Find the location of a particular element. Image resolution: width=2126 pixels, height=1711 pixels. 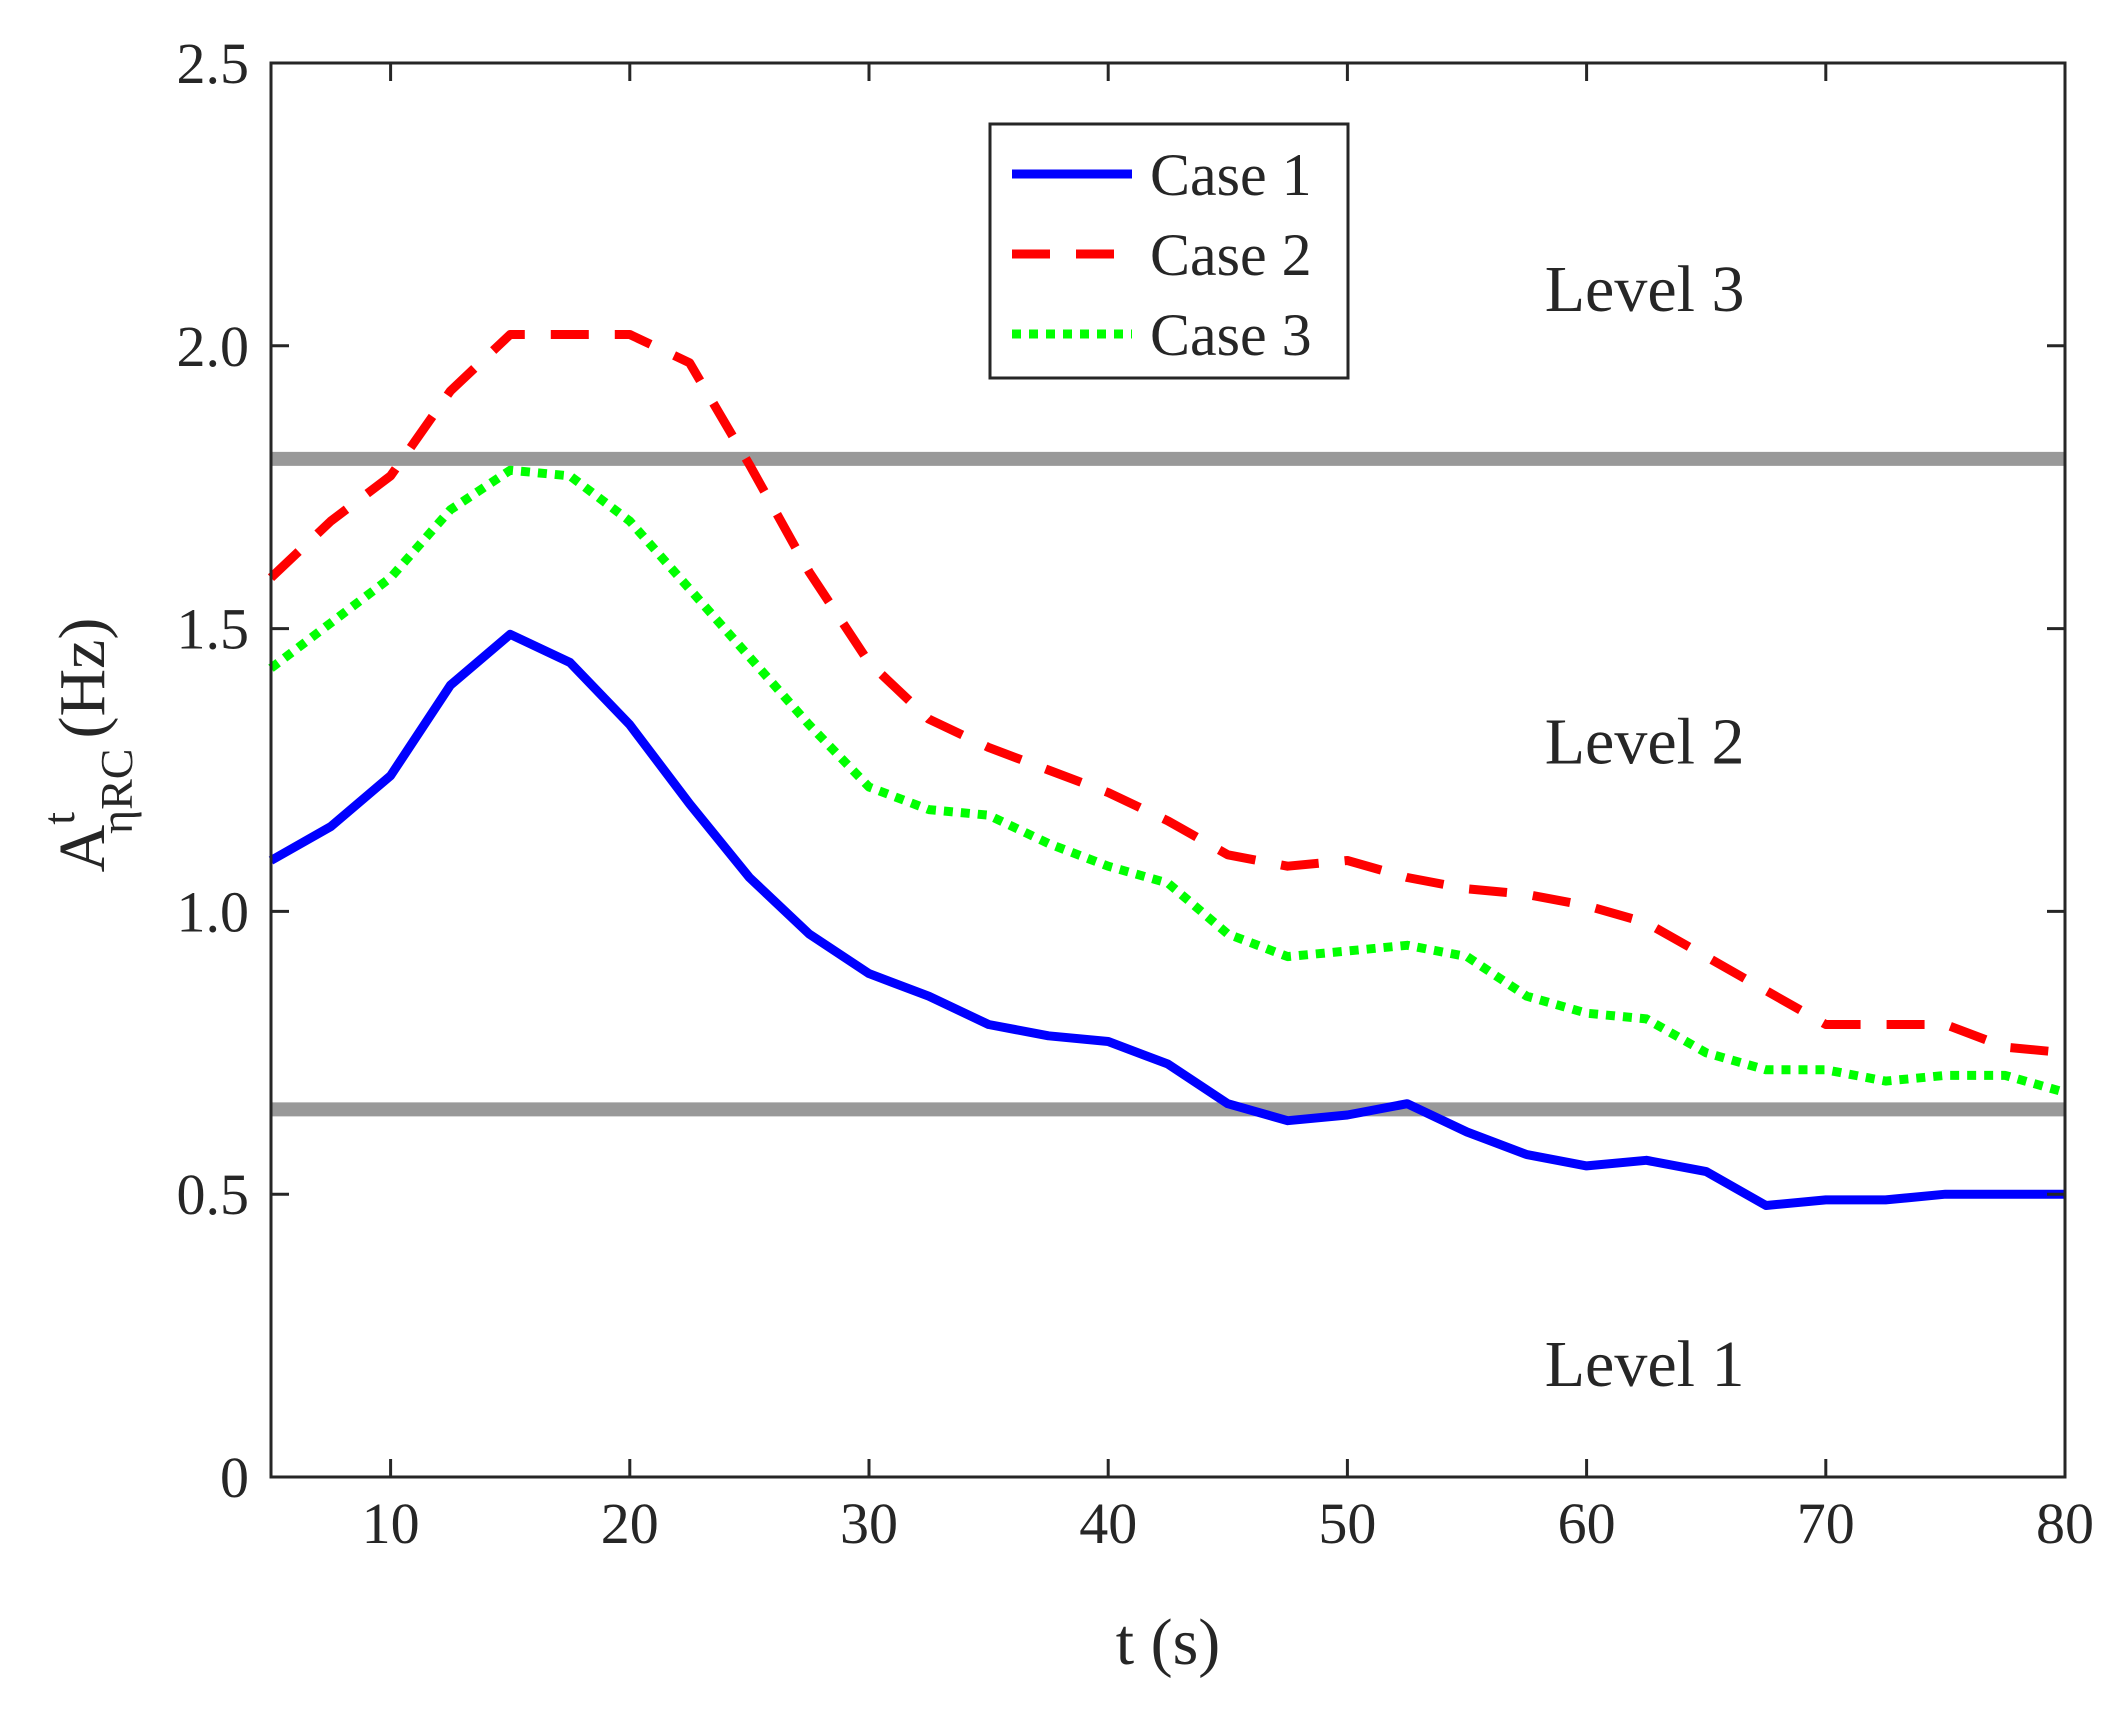

level-labels: Level 3 Level 2 Level 1 is located at coordinates (1645, 827).